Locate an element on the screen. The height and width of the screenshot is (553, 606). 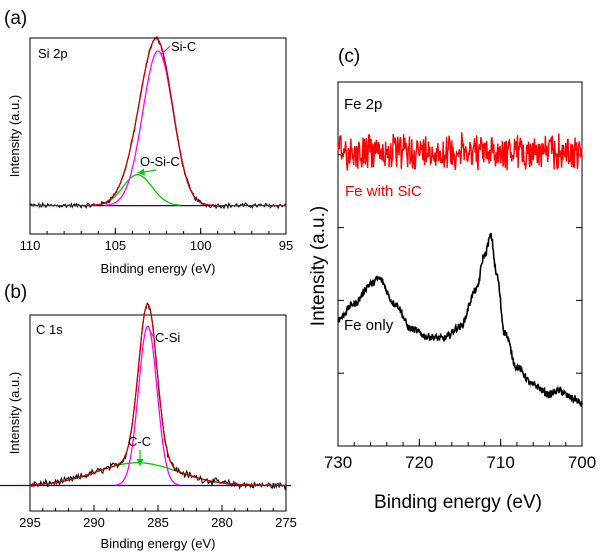
panel-b-annotation-pointer is located at coordinates (152, 334).